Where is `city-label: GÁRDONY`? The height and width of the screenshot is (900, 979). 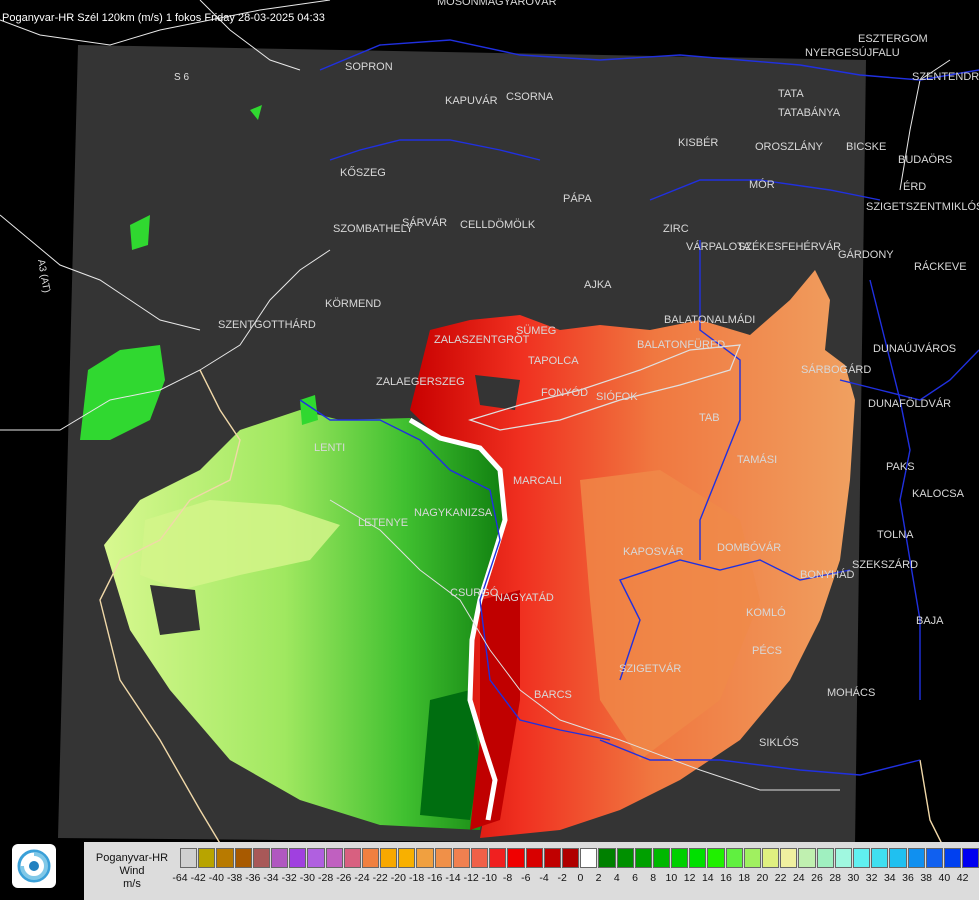
city-label: GÁRDONY is located at coordinates (866, 254).